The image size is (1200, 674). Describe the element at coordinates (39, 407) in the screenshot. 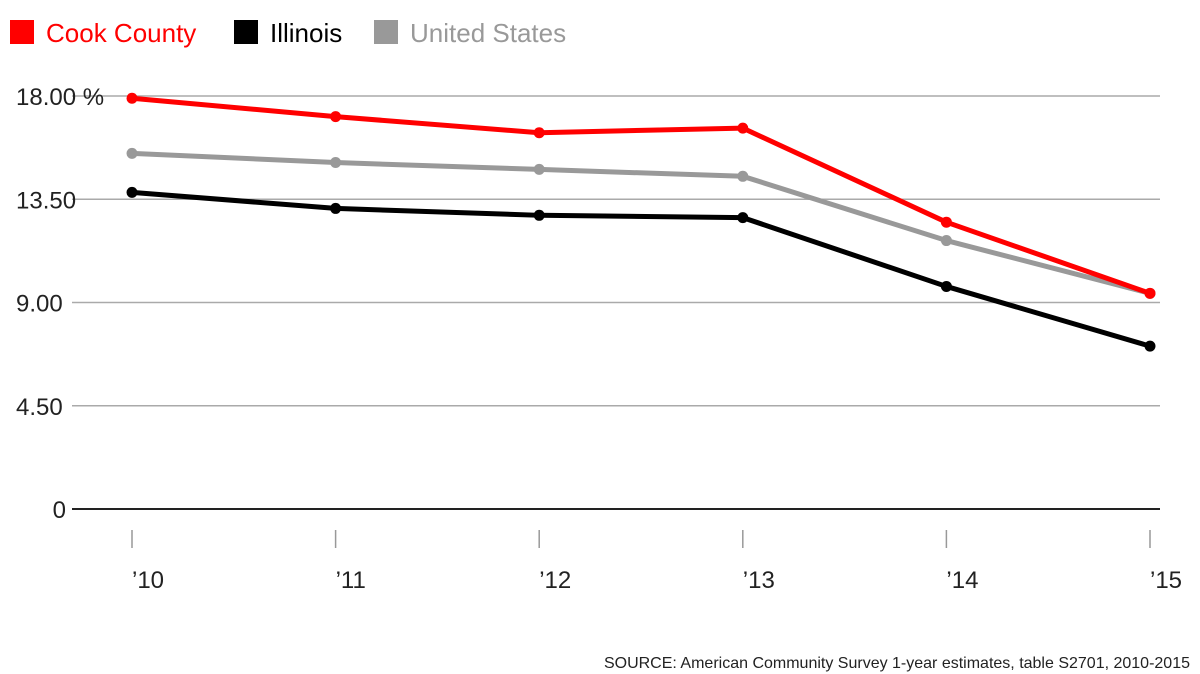

I see `y-tick-label: 4.50` at that location.